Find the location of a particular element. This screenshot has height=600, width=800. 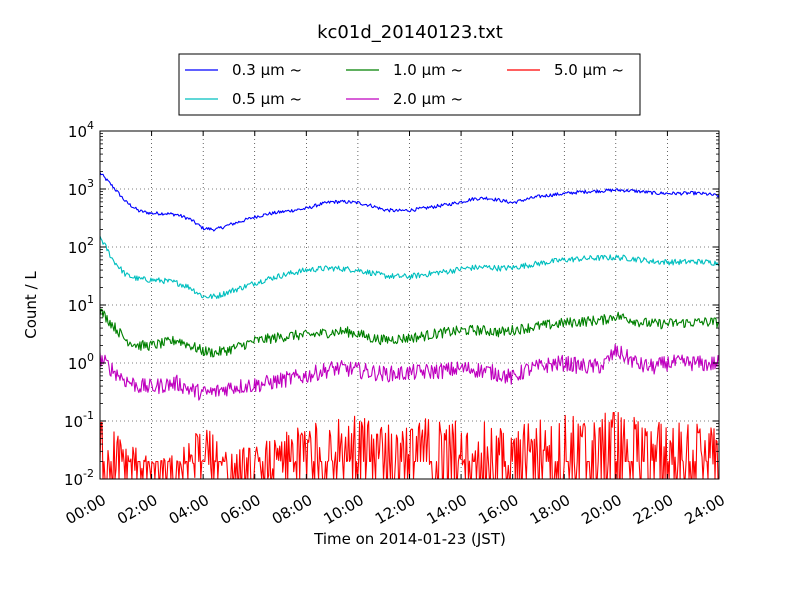

legend-label: 2.0 μm ~ is located at coordinates (428, 99).